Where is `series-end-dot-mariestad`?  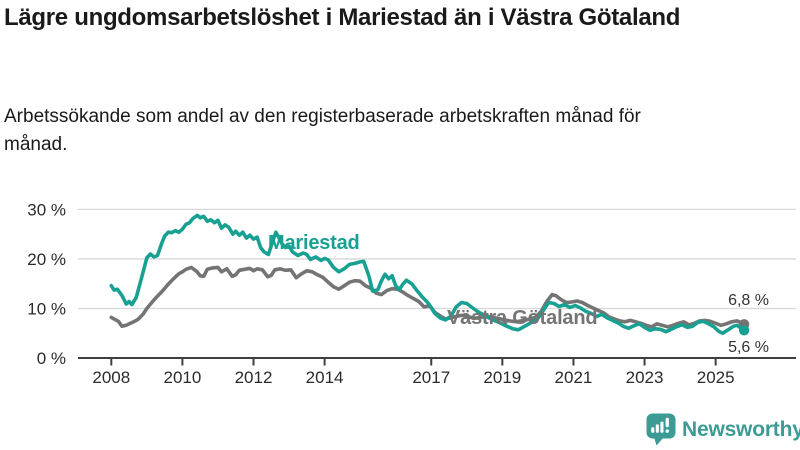
series-end-dot-mariestad is located at coordinates (744, 330).